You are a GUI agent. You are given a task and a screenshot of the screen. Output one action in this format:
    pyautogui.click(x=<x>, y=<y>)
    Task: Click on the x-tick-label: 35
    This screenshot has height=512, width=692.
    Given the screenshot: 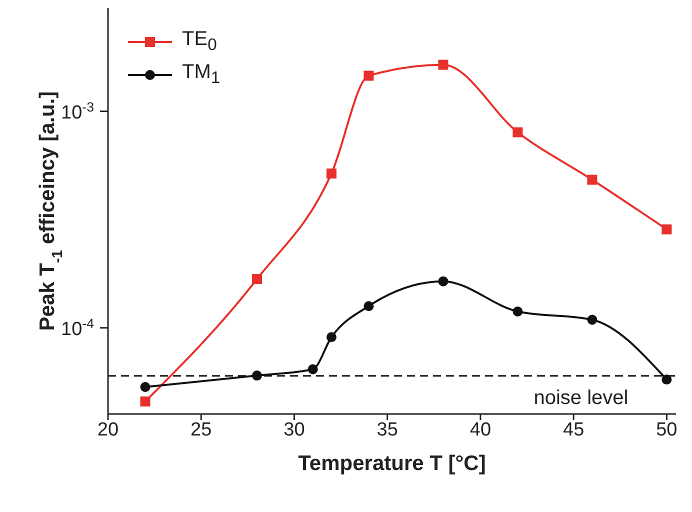 What is the action you would take?
    pyautogui.click(x=387, y=429)
    